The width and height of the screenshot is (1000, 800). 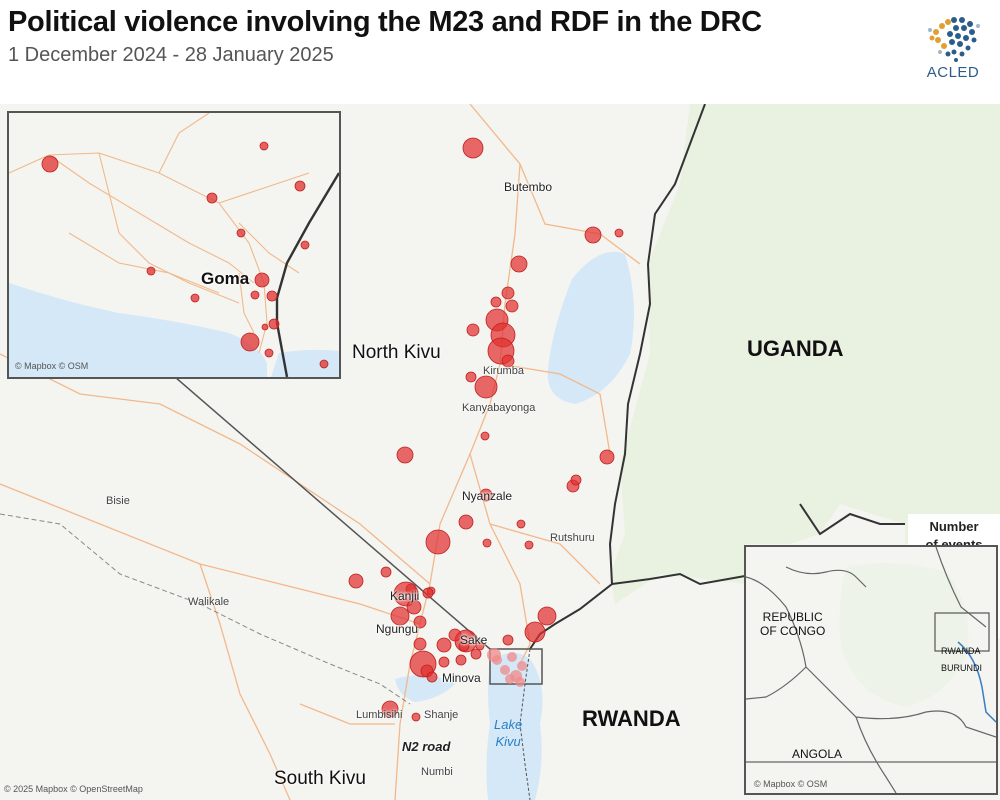 I want to click on region-drc-fill, so click(x=904, y=635).